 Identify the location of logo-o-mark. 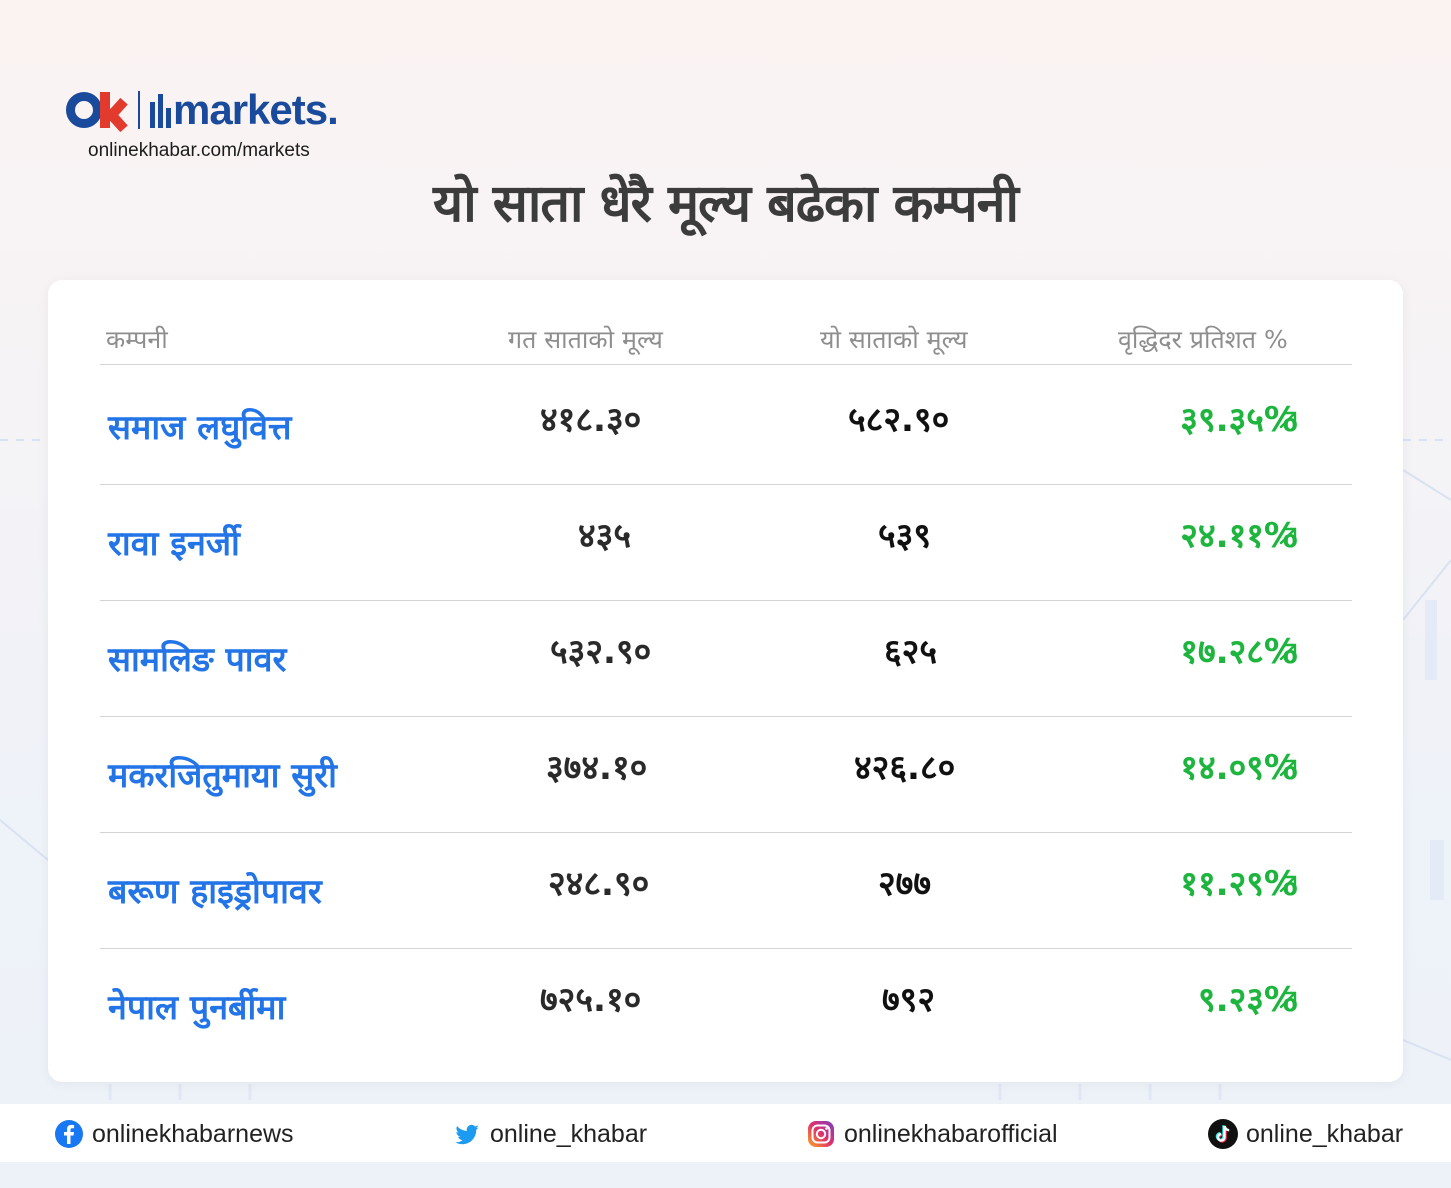
(84, 110).